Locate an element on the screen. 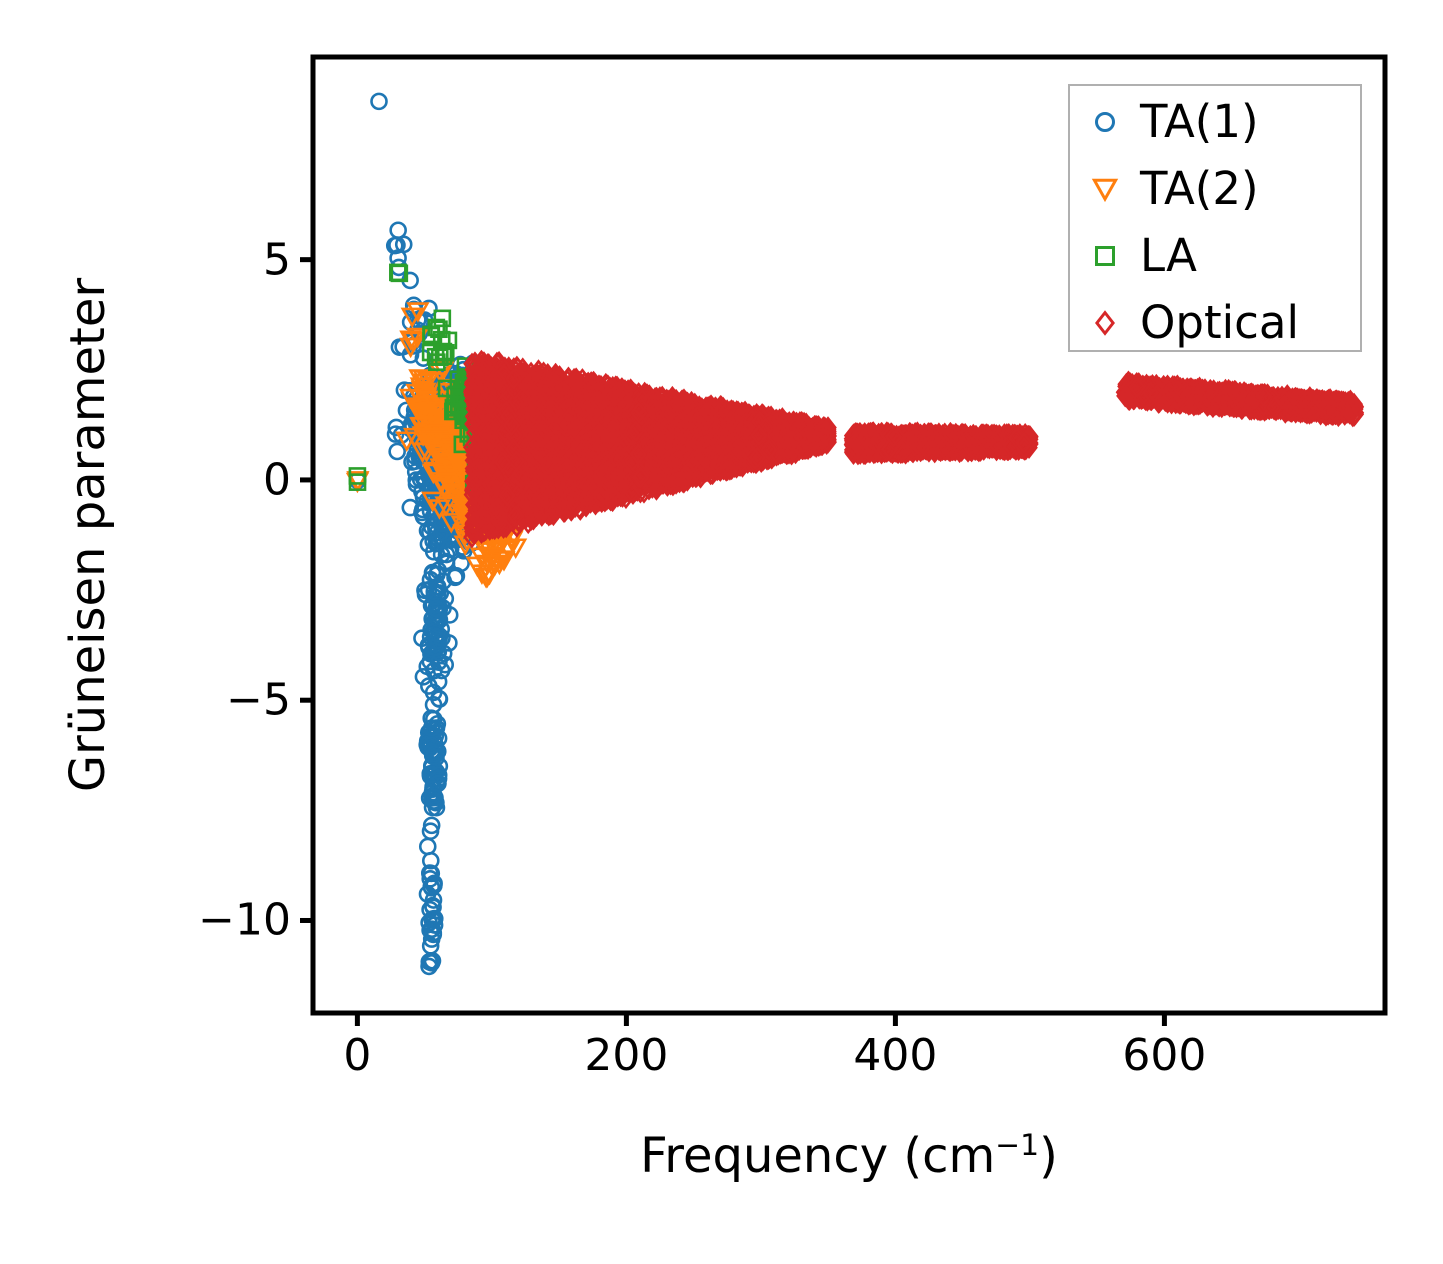 This screenshot has height=1264, width=1443. y-tick-label: 5 is located at coordinates (277, 260).